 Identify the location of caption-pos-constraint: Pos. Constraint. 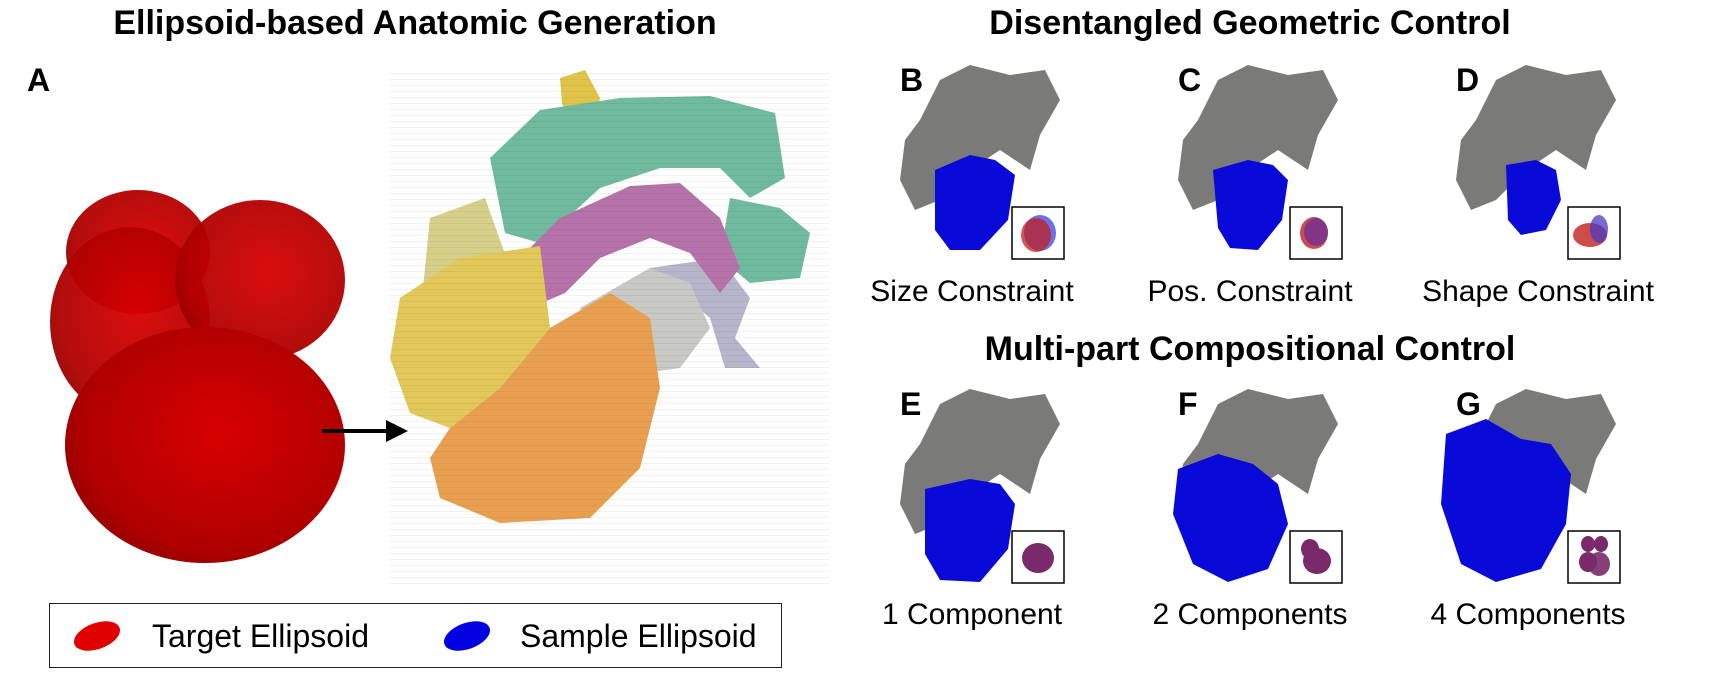
(1250, 291).